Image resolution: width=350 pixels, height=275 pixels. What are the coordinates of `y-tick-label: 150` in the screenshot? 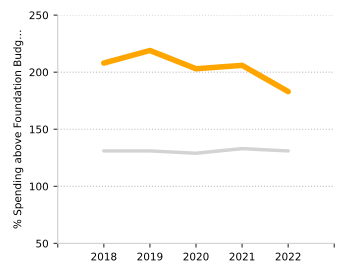 It's located at (39, 129).